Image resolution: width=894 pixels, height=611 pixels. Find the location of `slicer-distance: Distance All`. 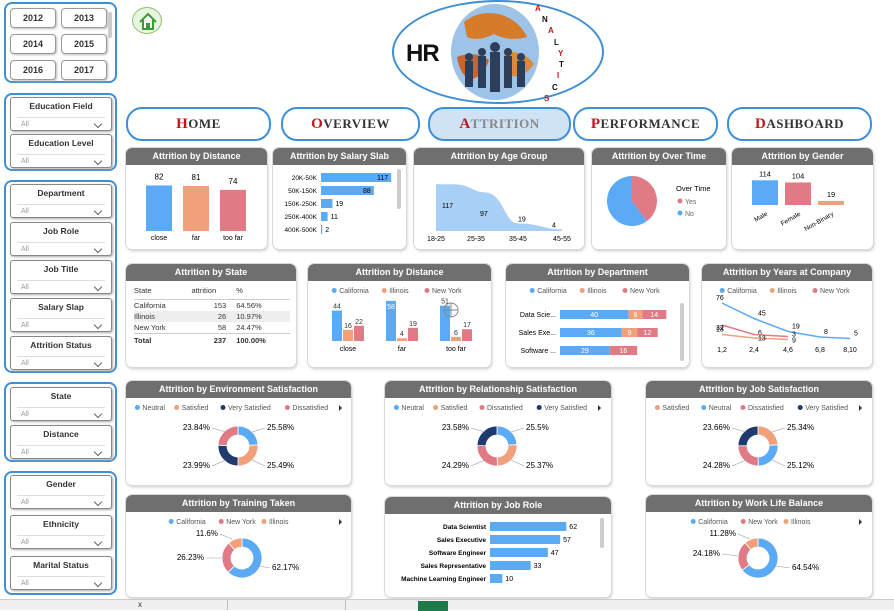

slicer-distance: Distance All is located at coordinates (61, 442).